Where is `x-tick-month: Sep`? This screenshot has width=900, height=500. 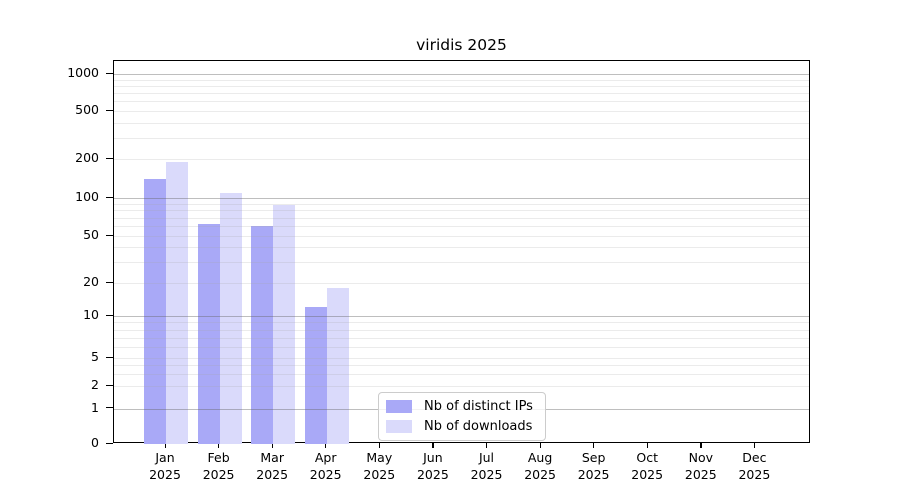
x-tick-month: Sep is located at coordinates (593, 457).